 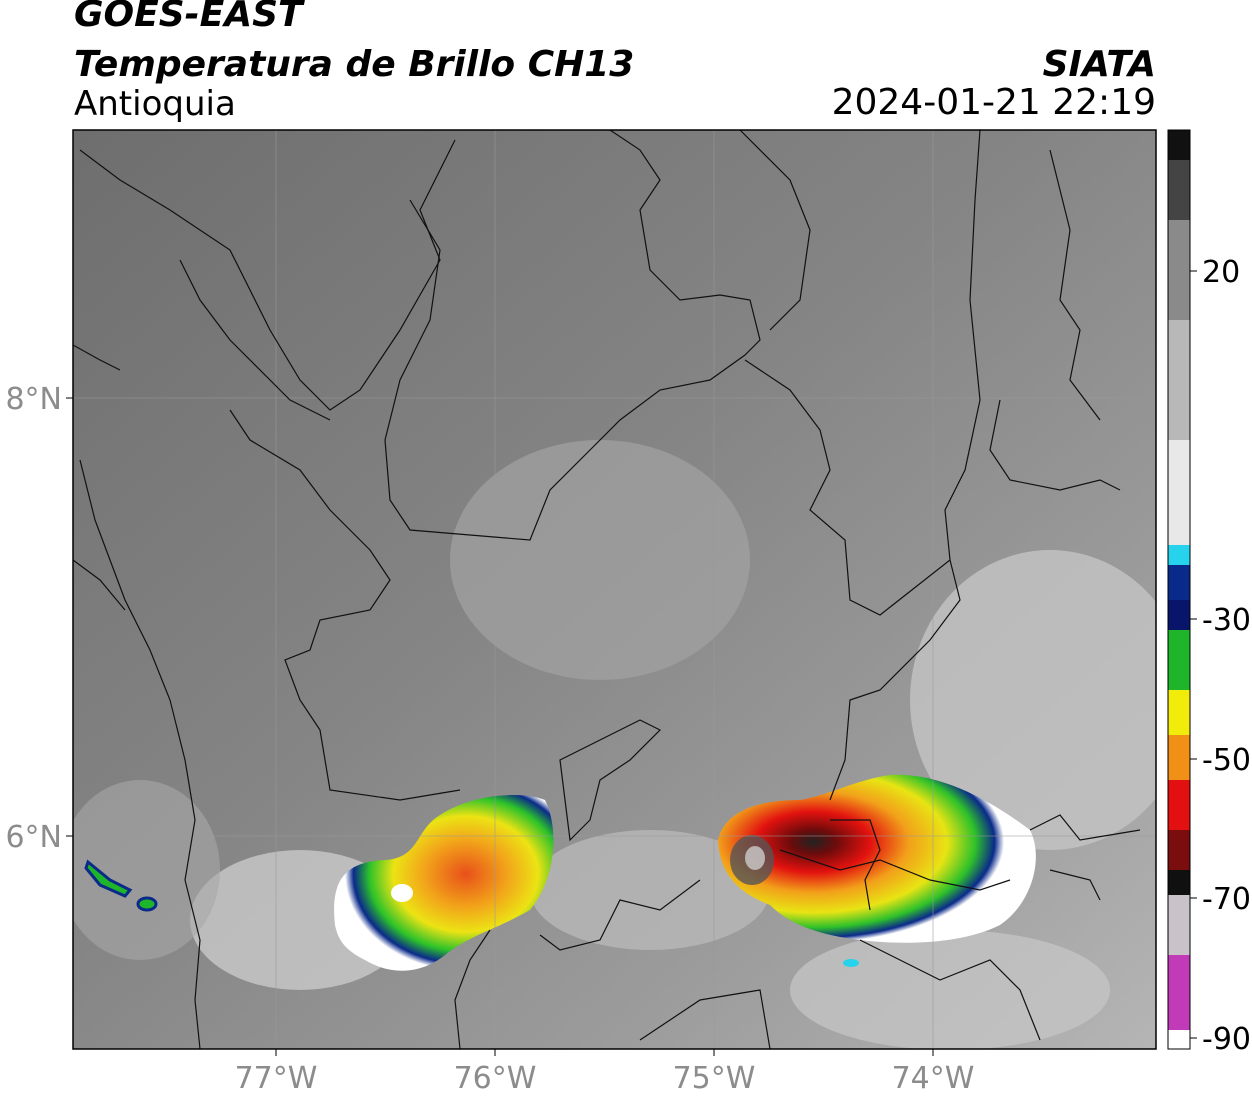 What do you see at coordinates (1226, 620) in the screenshot?
I see `colorbar-tick-label: -30` at bounding box center [1226, 620].